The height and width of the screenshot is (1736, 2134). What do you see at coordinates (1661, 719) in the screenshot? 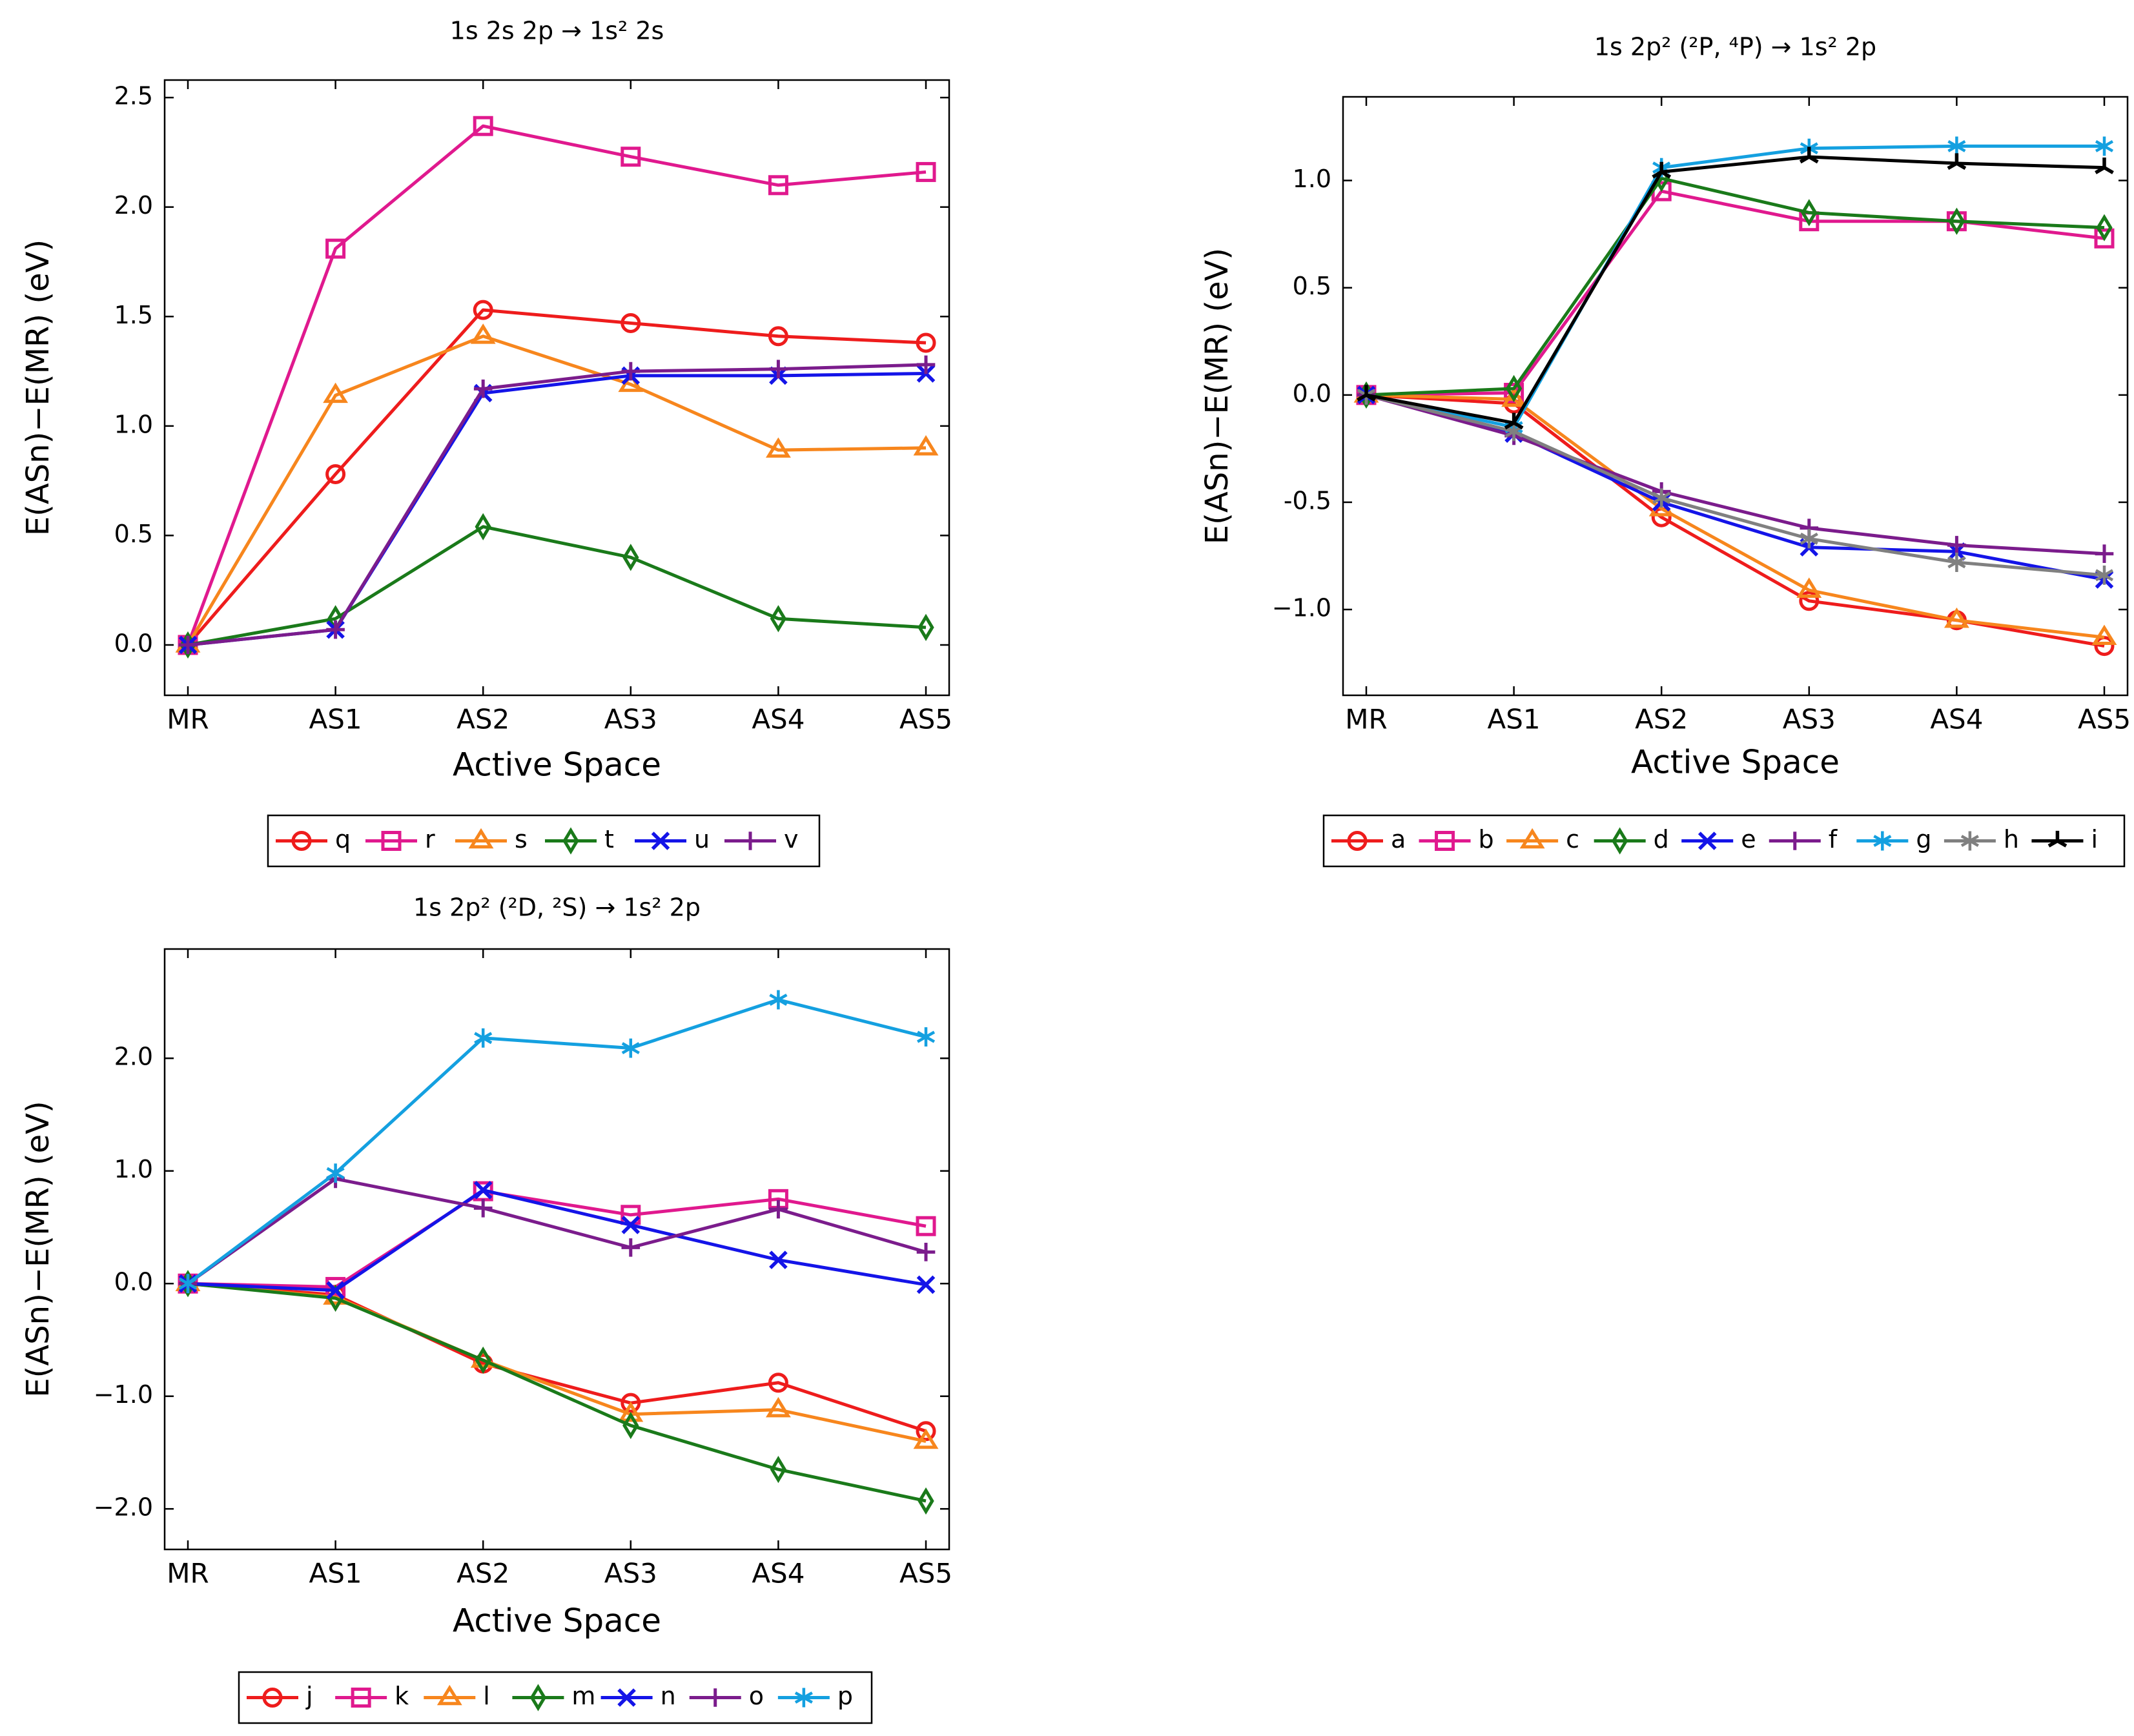
I see `x-tick-label: AS2` at bounding box center [1661, 719].